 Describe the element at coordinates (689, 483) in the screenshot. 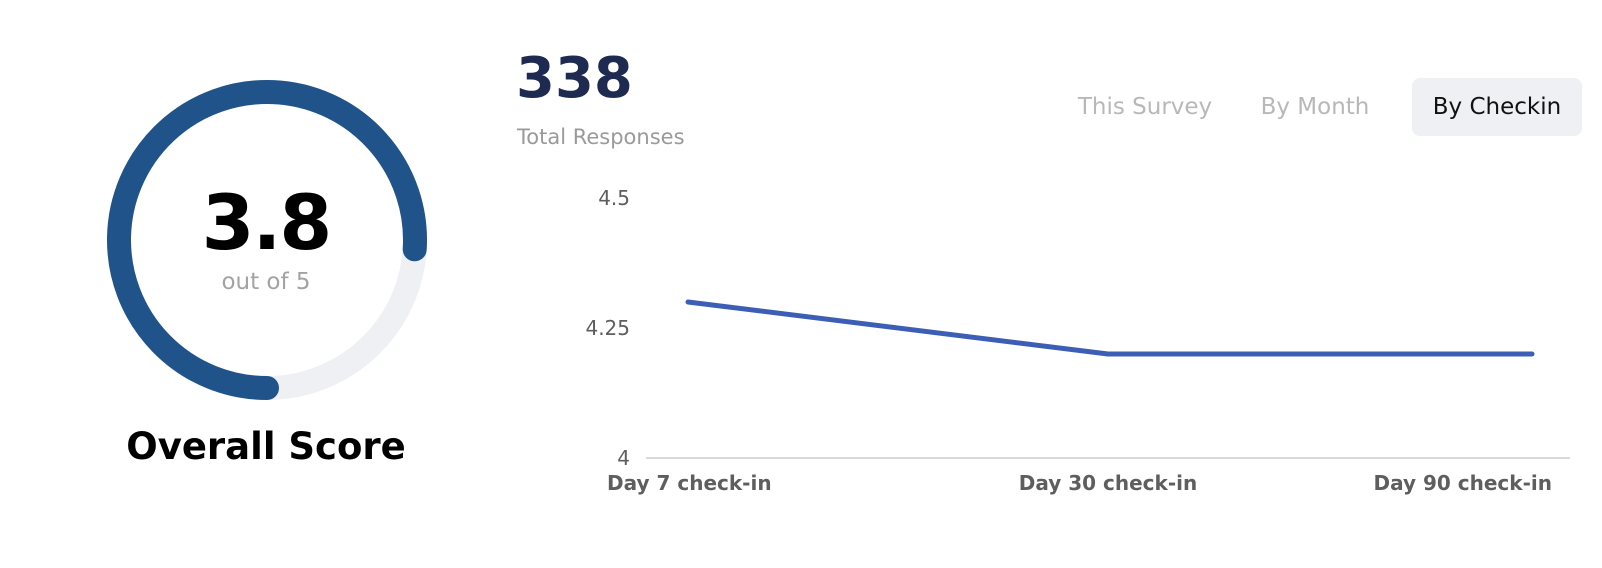

I see `x-tick-label: Day 7 check-in` at that location.